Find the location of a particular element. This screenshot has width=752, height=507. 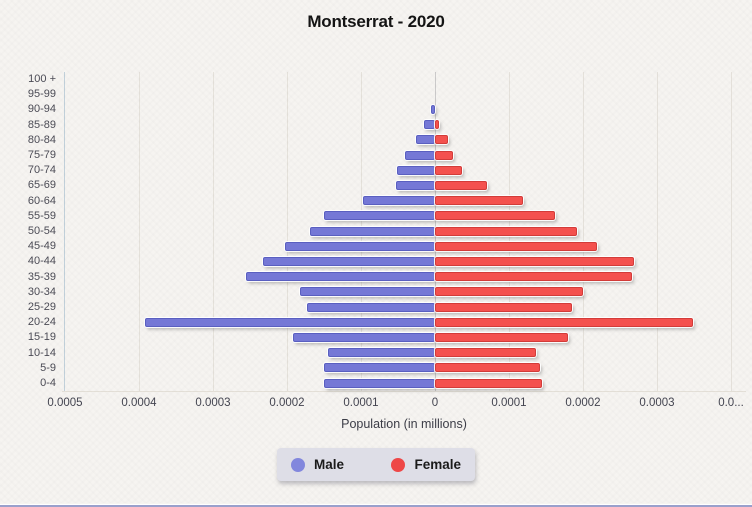

legend-label-male: Male is located at coordinates (329, 464).